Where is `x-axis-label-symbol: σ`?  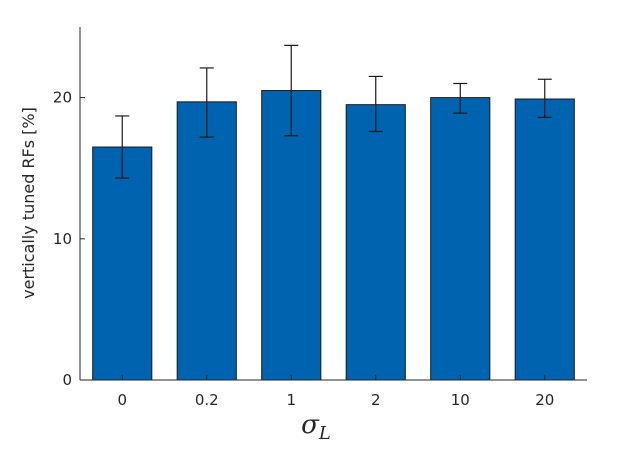
x-axis-label-symbol: σ is located at coordinates (310, 425).